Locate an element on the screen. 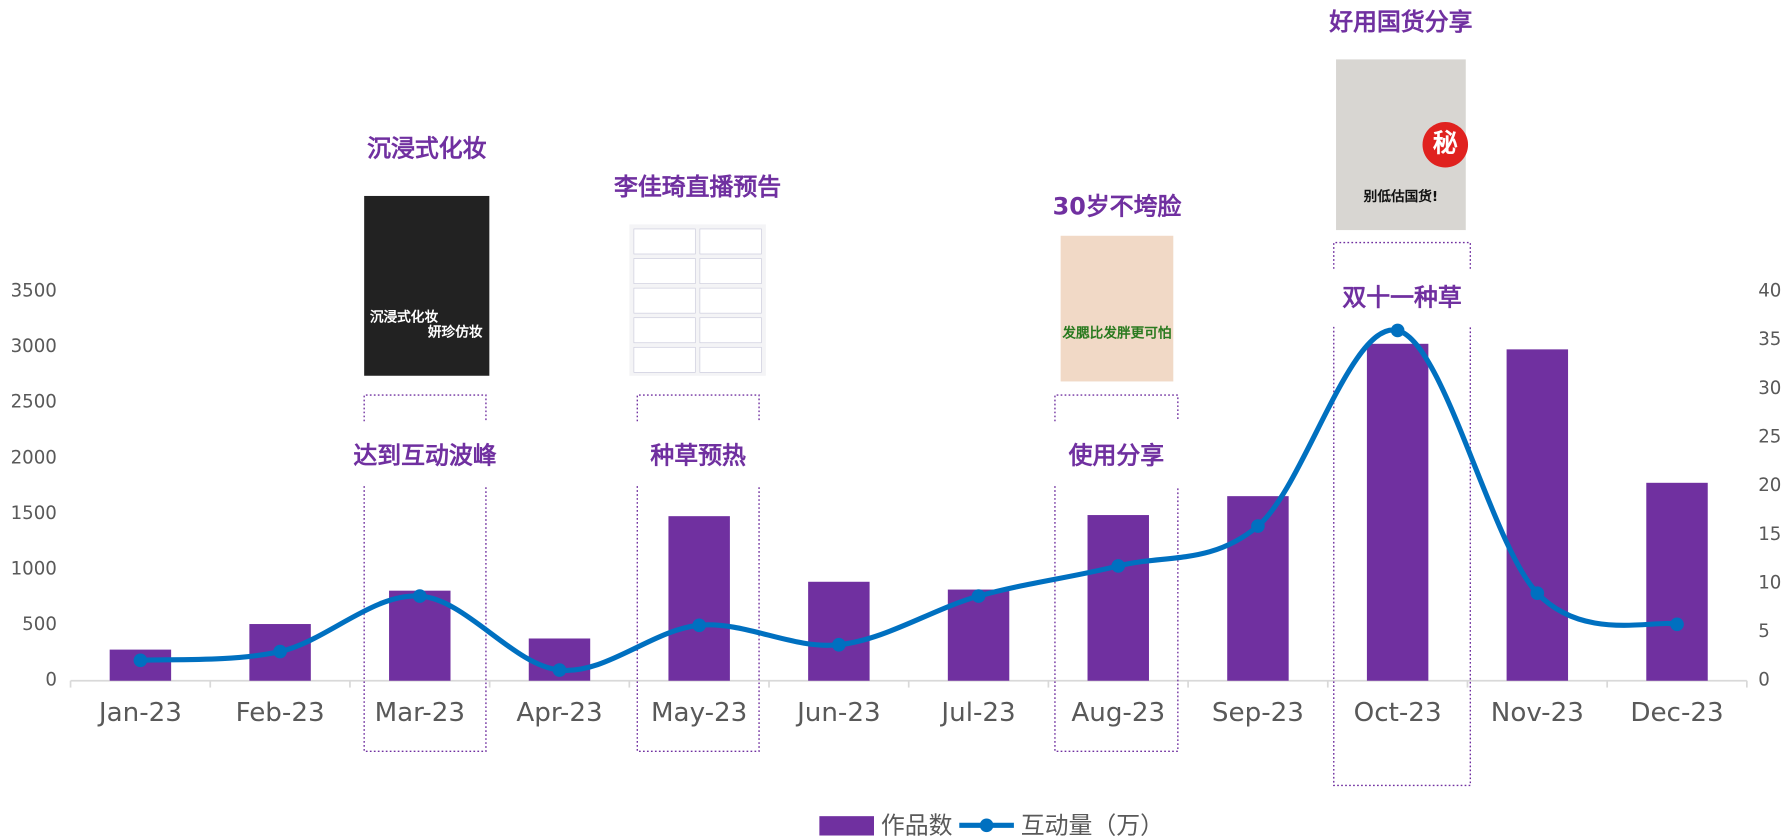 The width and height of the screenshot is (1781, 838). x-tick-label: Dec-23 is located at coordinates (1676, 713).